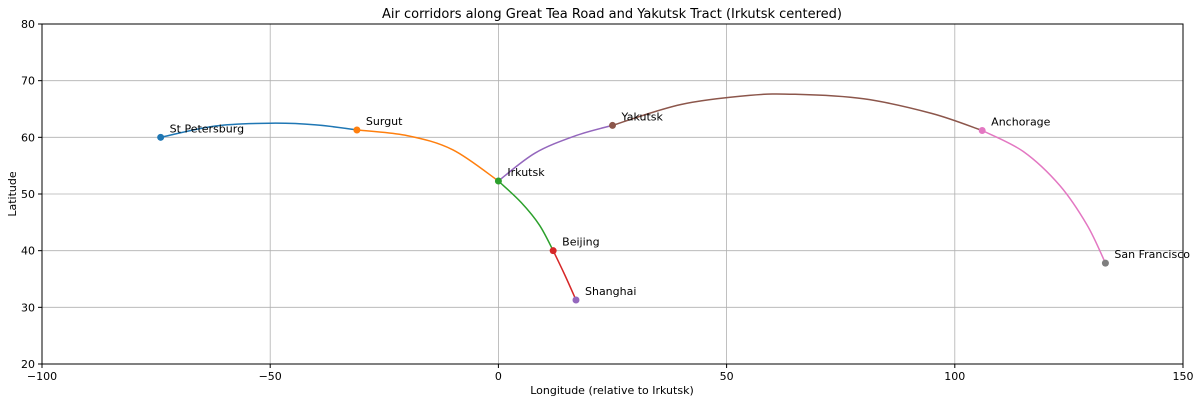 Image resolution: width=1200 pixels, height=407 pixels. What do you see at coordinates (727, 376) in the screenshot?
I see `x-tick-label: 50` at bounding box center [727, 376].